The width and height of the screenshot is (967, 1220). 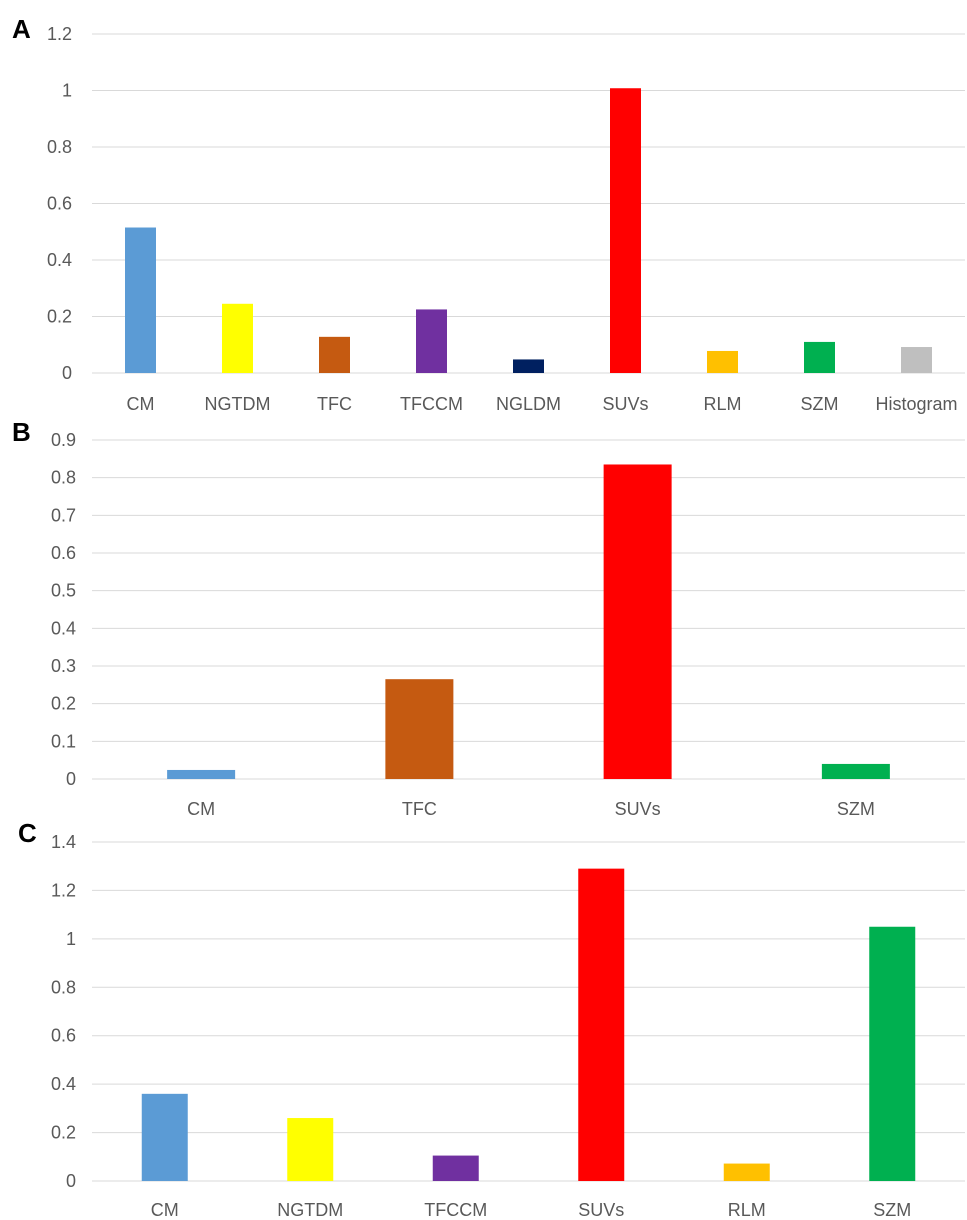 I want to click on y-tick-label: 0.7, so click(x=63, y=515).